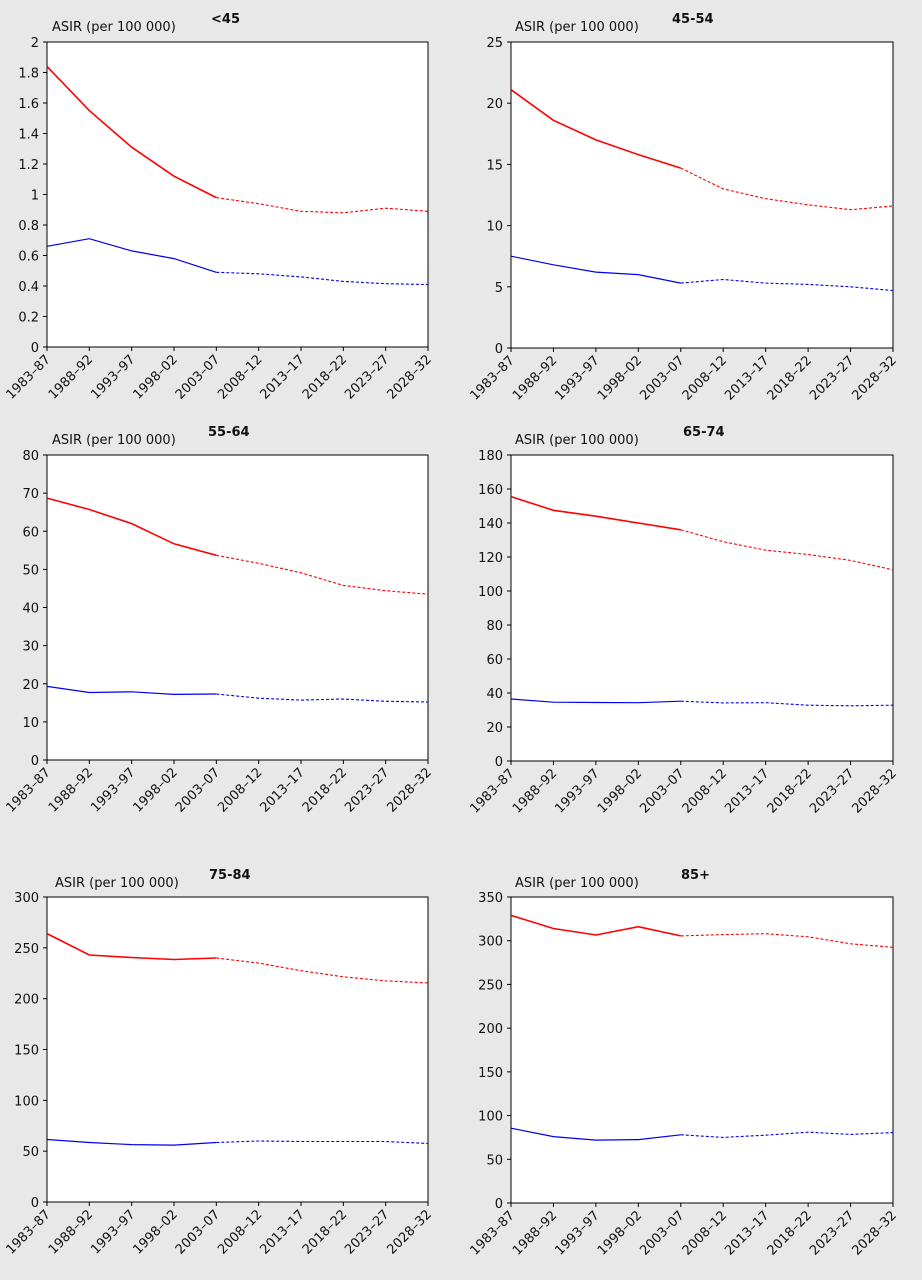  Describe the element at coordinates (28, 104) in the screenshot. I see `y-tick-label: 1.6` at that location.